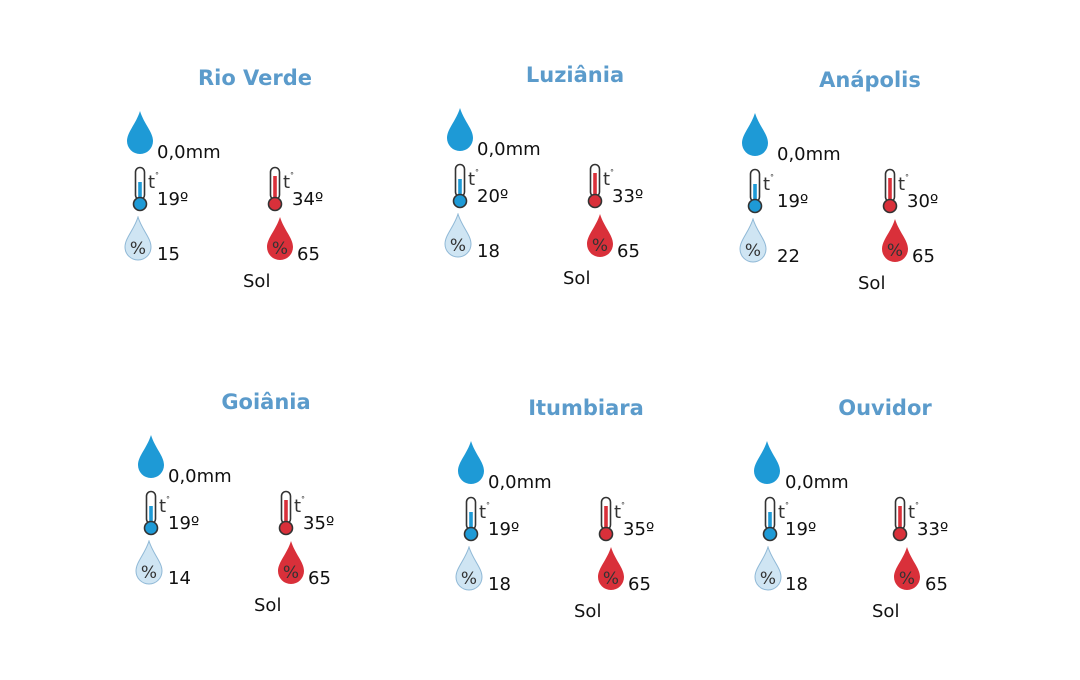  Describe the element at coordinates (255, 78) in the screenshot. I see `city-name: Rio Verde` at that location.